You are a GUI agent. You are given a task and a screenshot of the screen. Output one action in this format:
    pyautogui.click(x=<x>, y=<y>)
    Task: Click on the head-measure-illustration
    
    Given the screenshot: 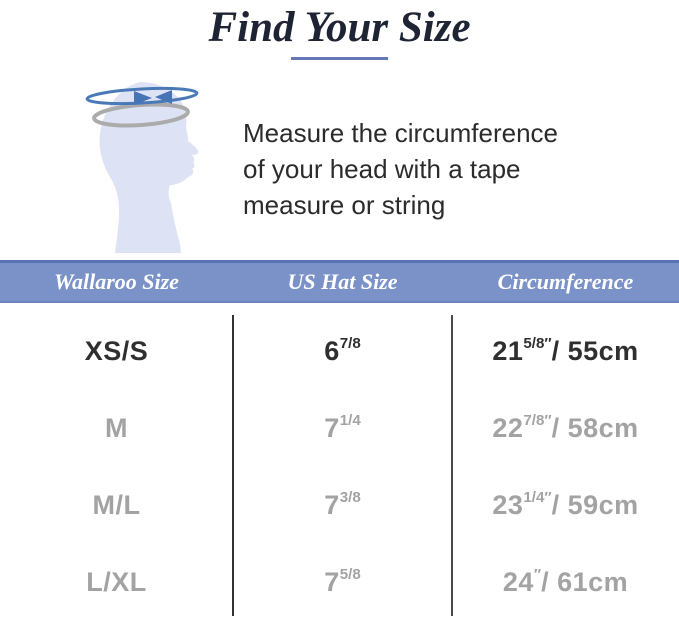 What is the action you would take?
    pyautogui.click(x=153, y=165)
    